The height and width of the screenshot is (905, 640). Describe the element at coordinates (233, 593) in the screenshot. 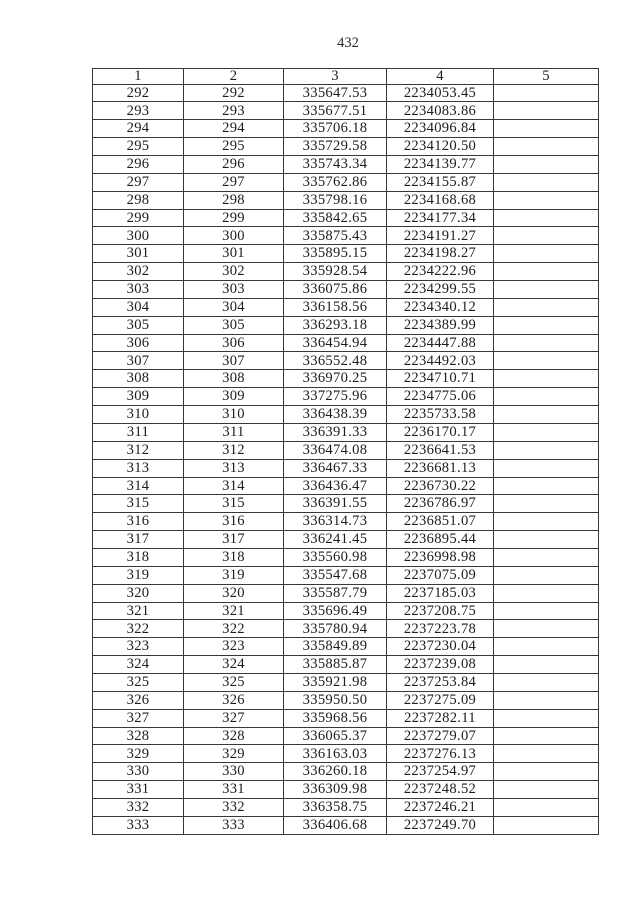

I see `table-cell: 320` at that location.